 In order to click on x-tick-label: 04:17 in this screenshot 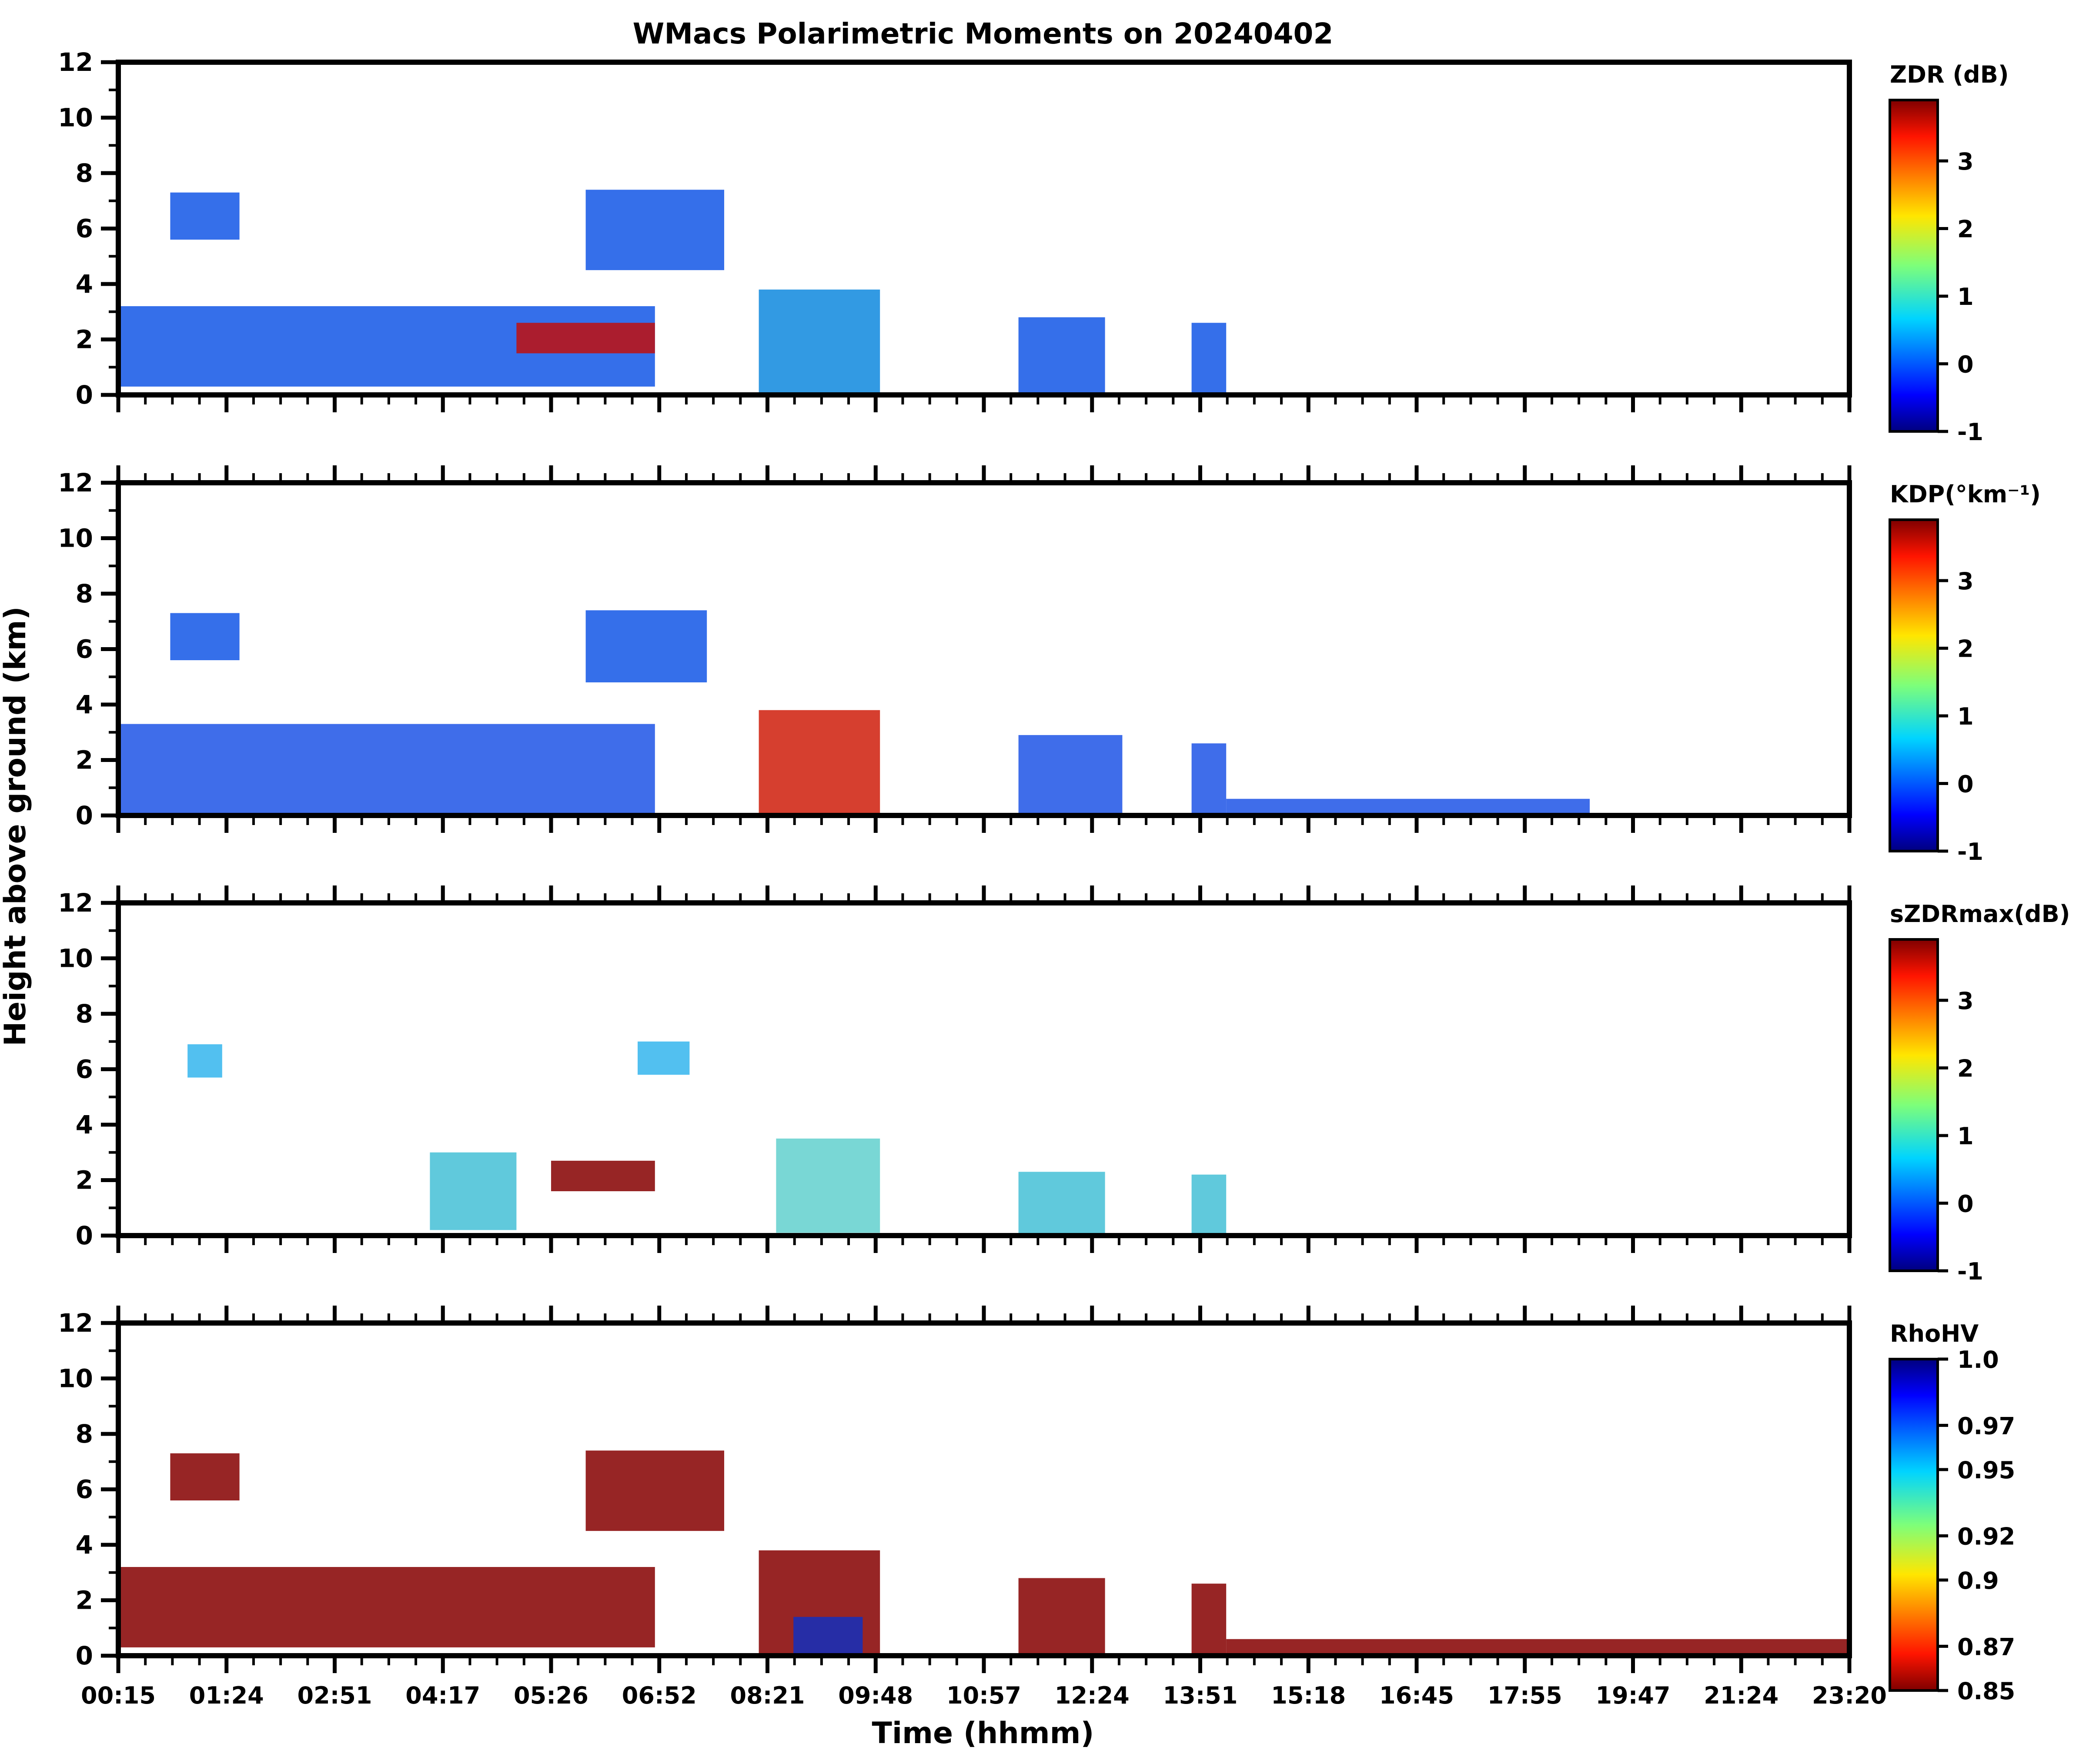, I will do `click(442, 1695)`.